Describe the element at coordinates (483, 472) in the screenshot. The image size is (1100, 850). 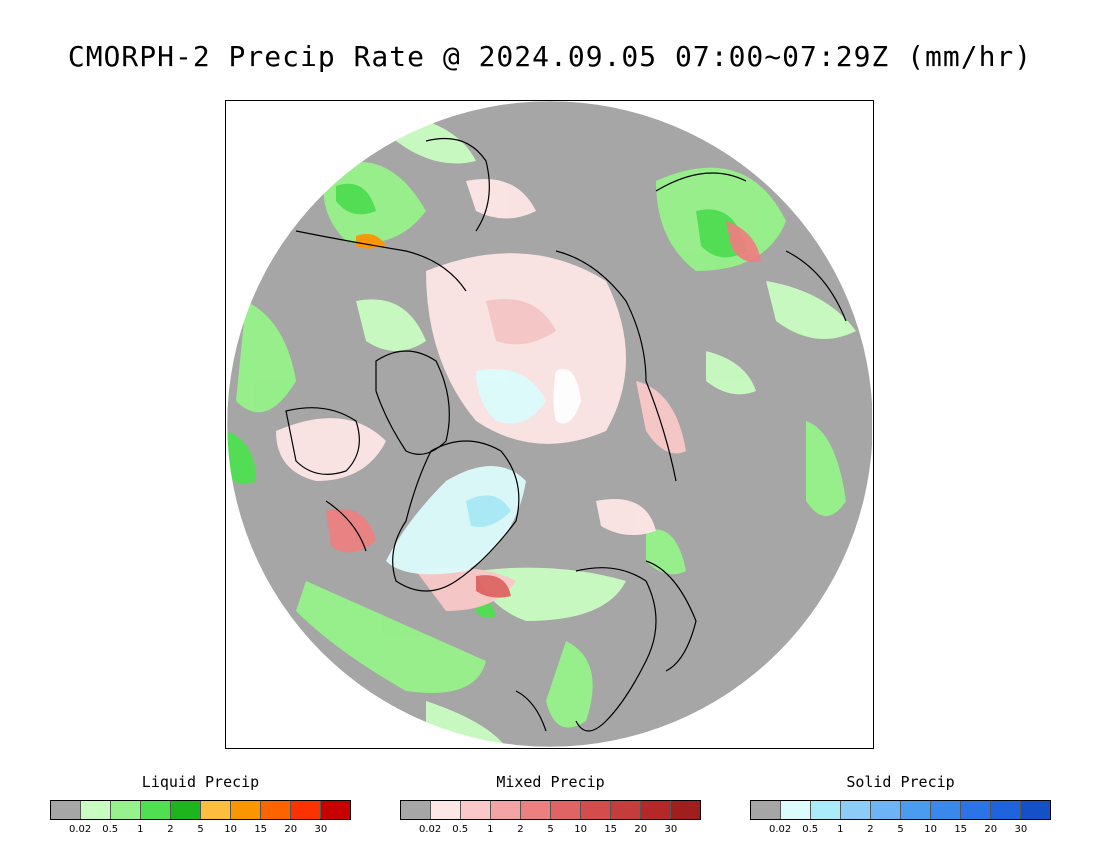
I see `solid-precip-areas` at that location.